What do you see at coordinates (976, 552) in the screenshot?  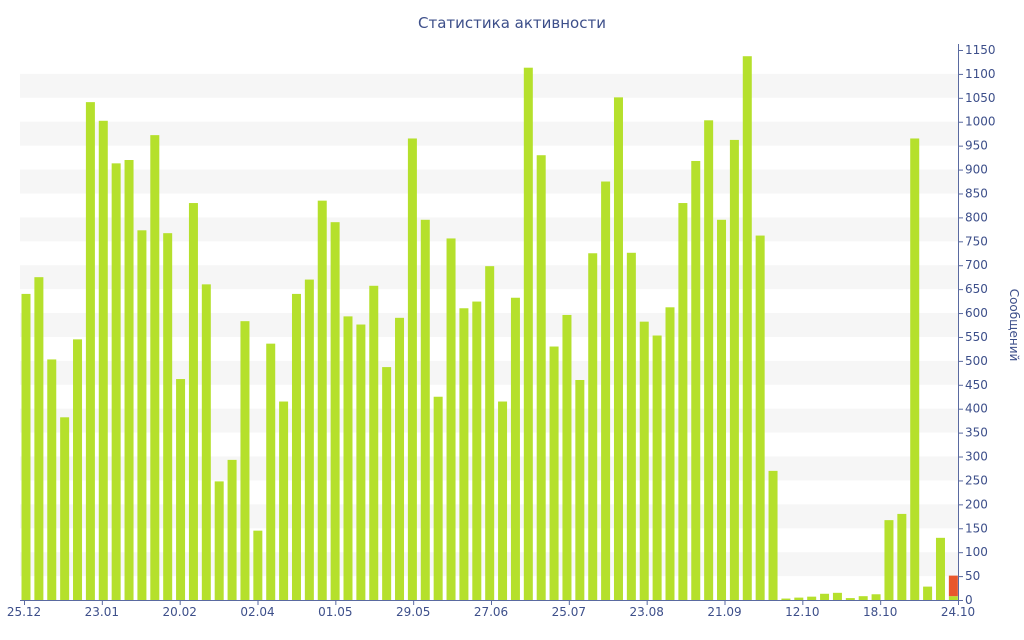 I see `y-tick-label: 100` at bounding box center [976, 552].